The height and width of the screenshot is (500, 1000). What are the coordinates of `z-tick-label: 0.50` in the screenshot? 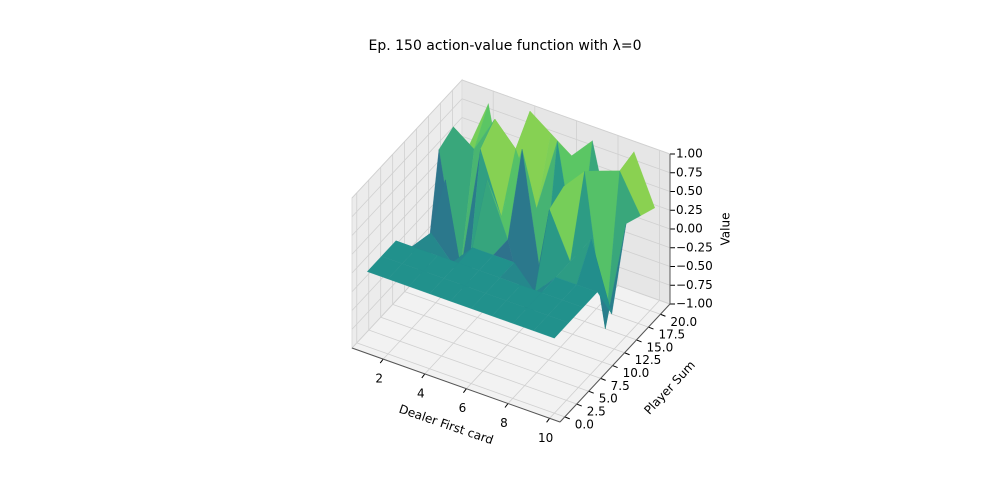 It's located at (689, 191).